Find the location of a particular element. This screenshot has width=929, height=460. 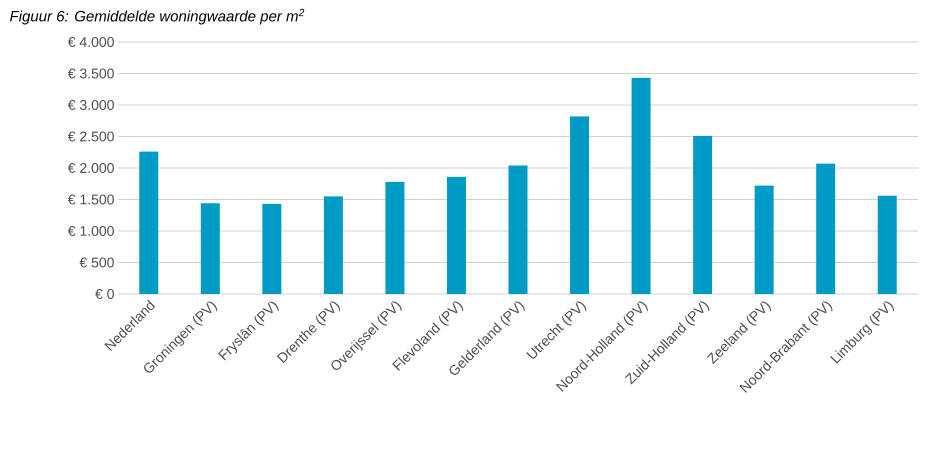

y-tick-label: € 4.000 is located at coordinates (91, 42).